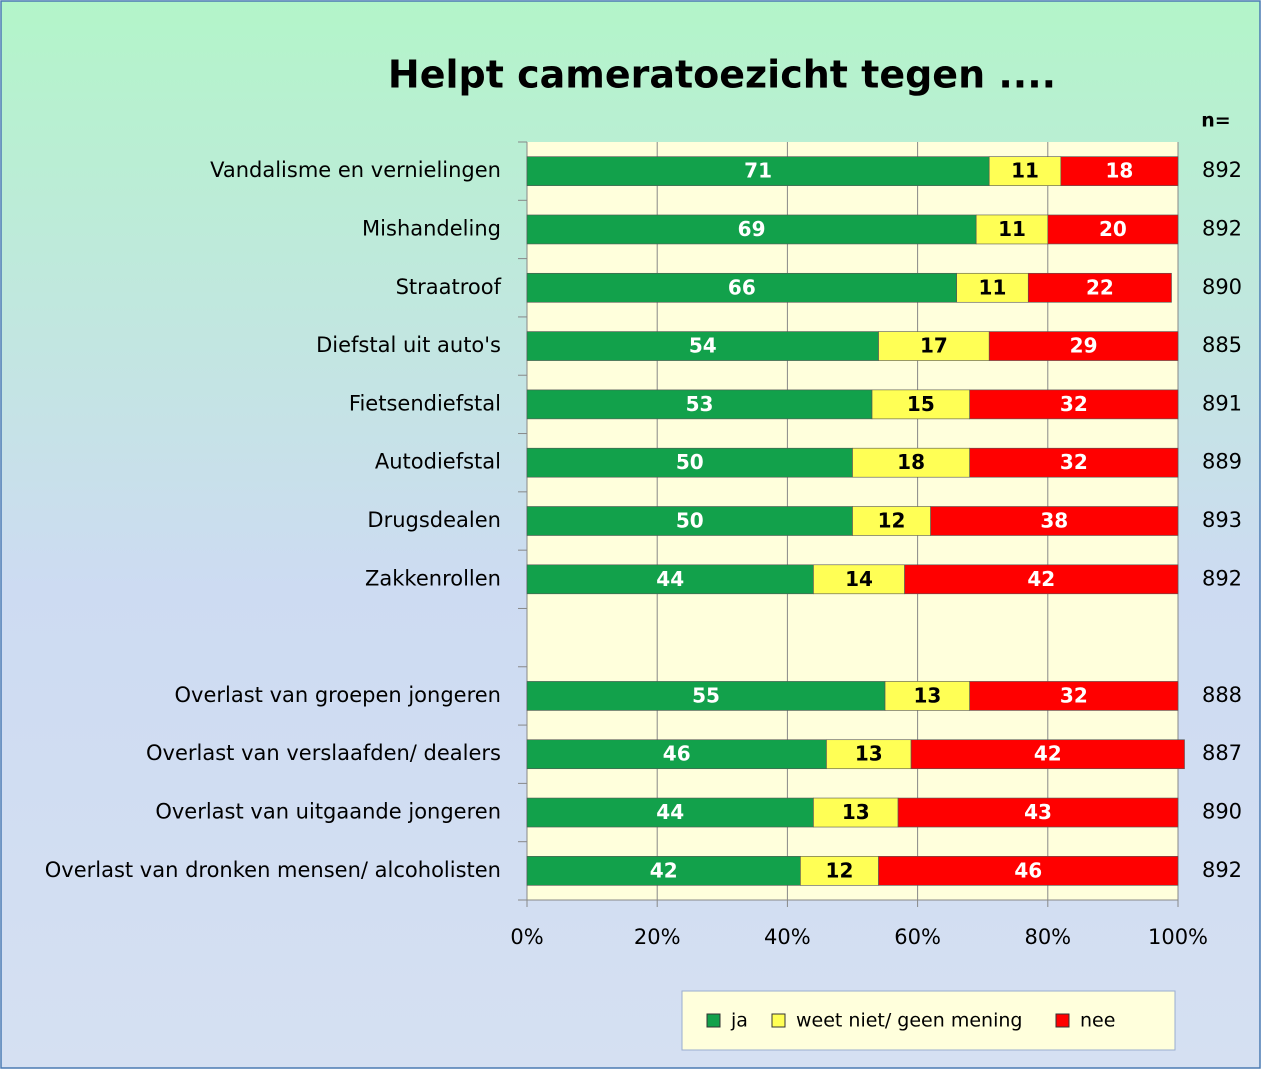 The image size is (1261, 1069). What do you see at coordinates (859, 579) in the screenshot?
I see `value-label: 14` at bounding box center [859, 579].